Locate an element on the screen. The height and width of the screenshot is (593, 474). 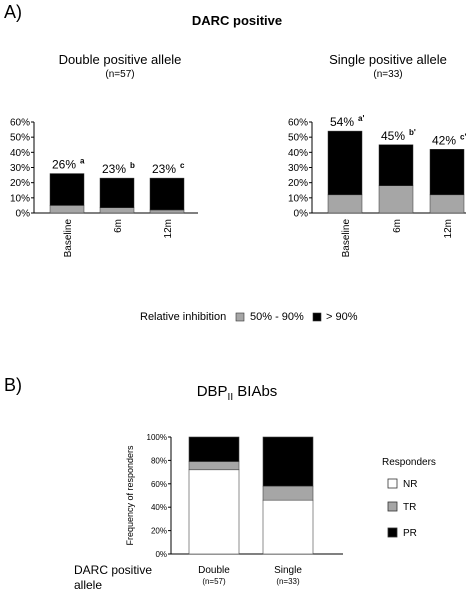
b-y-tick-label: 60% is located at coordinates (159, 484).